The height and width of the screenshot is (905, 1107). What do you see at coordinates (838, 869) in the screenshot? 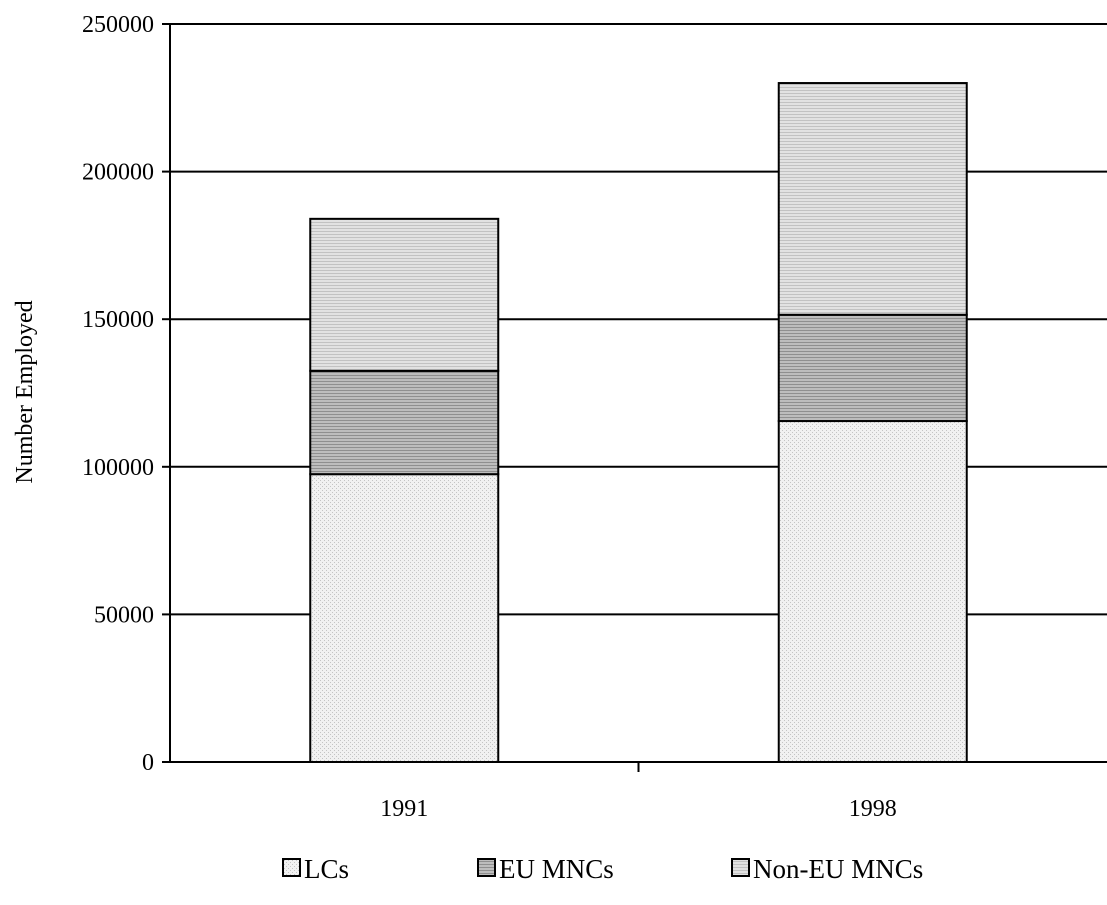
I see `legend-label: Non-EU MNCs` at bounding box center [838, 869].